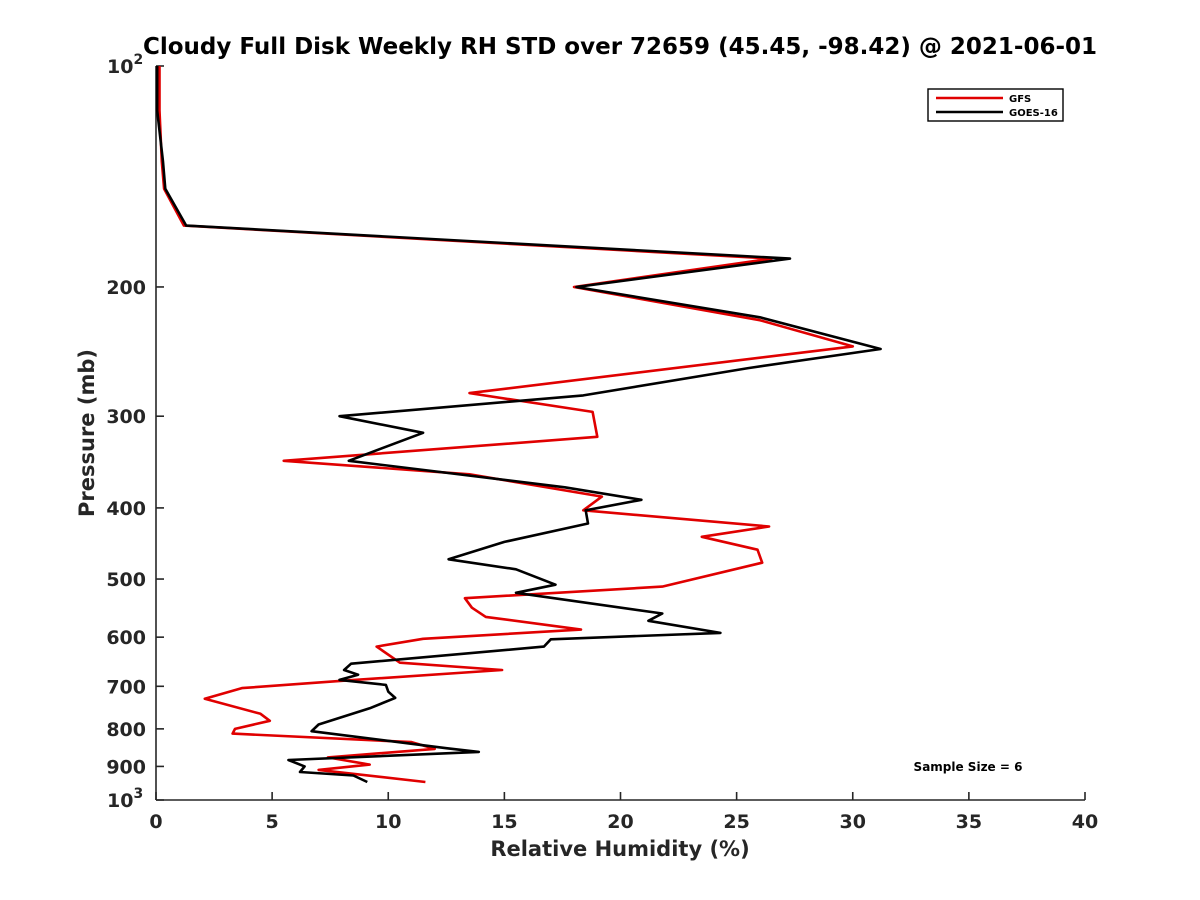  I want to click on y-tick-label: 200, so click(126, 288).